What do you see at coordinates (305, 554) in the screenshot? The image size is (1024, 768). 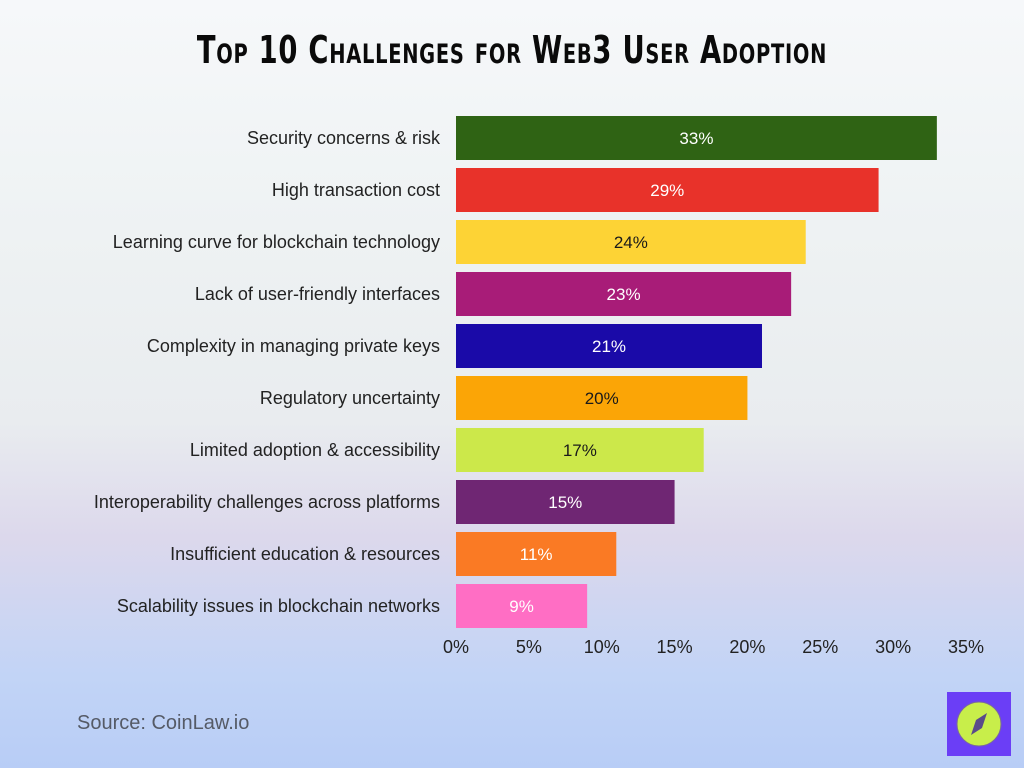 I see `category-label: Insufficient education & resources` at bounding box center [305, 554].